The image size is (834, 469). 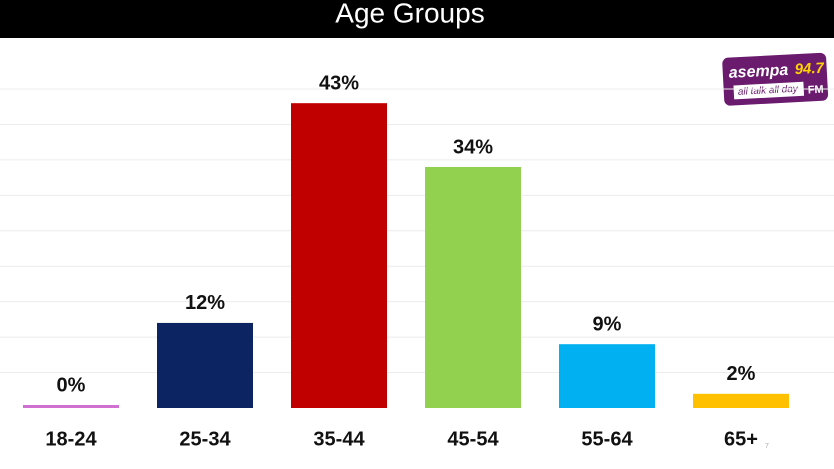 I want to click on value-label: 34%, so click(x=473, y=147).